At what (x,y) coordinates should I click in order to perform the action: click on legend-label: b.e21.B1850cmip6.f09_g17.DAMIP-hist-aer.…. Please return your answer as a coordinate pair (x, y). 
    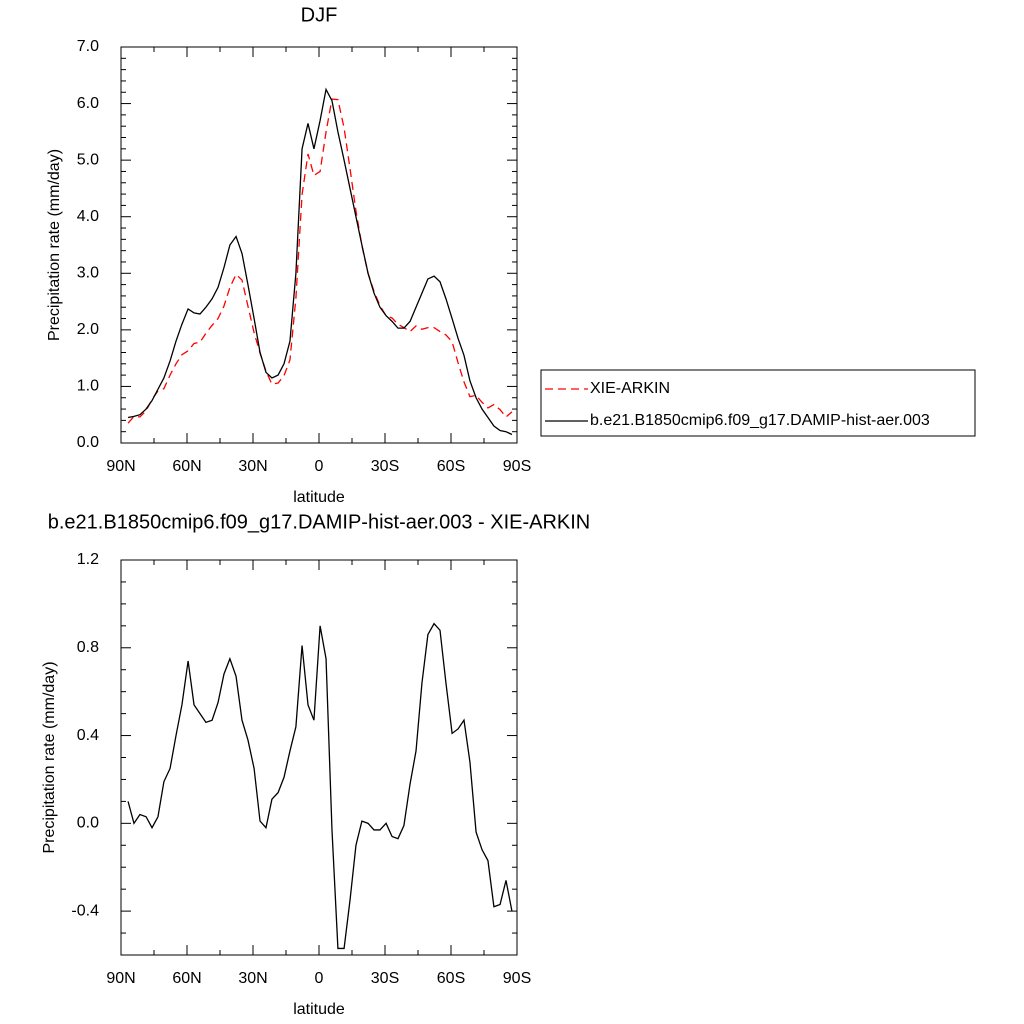
    Looking at the image, I should click on (760, 420).